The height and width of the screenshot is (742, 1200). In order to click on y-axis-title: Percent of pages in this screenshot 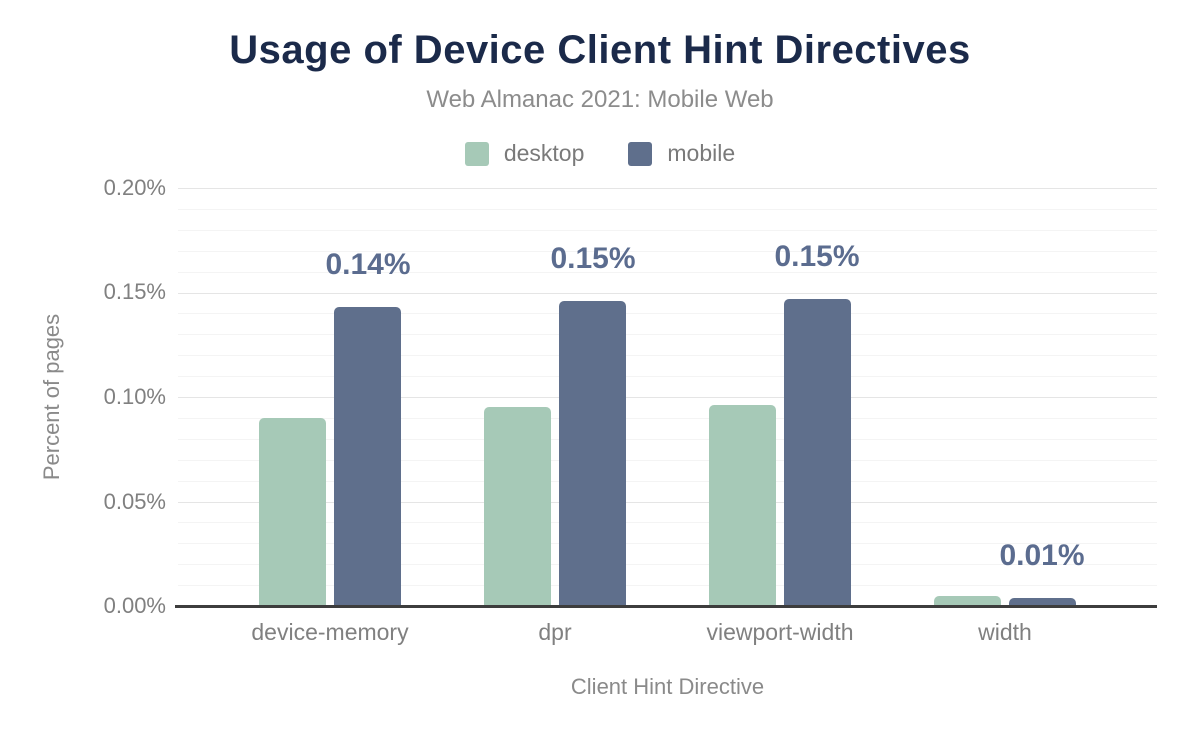, I will do `click(51, 397)`.